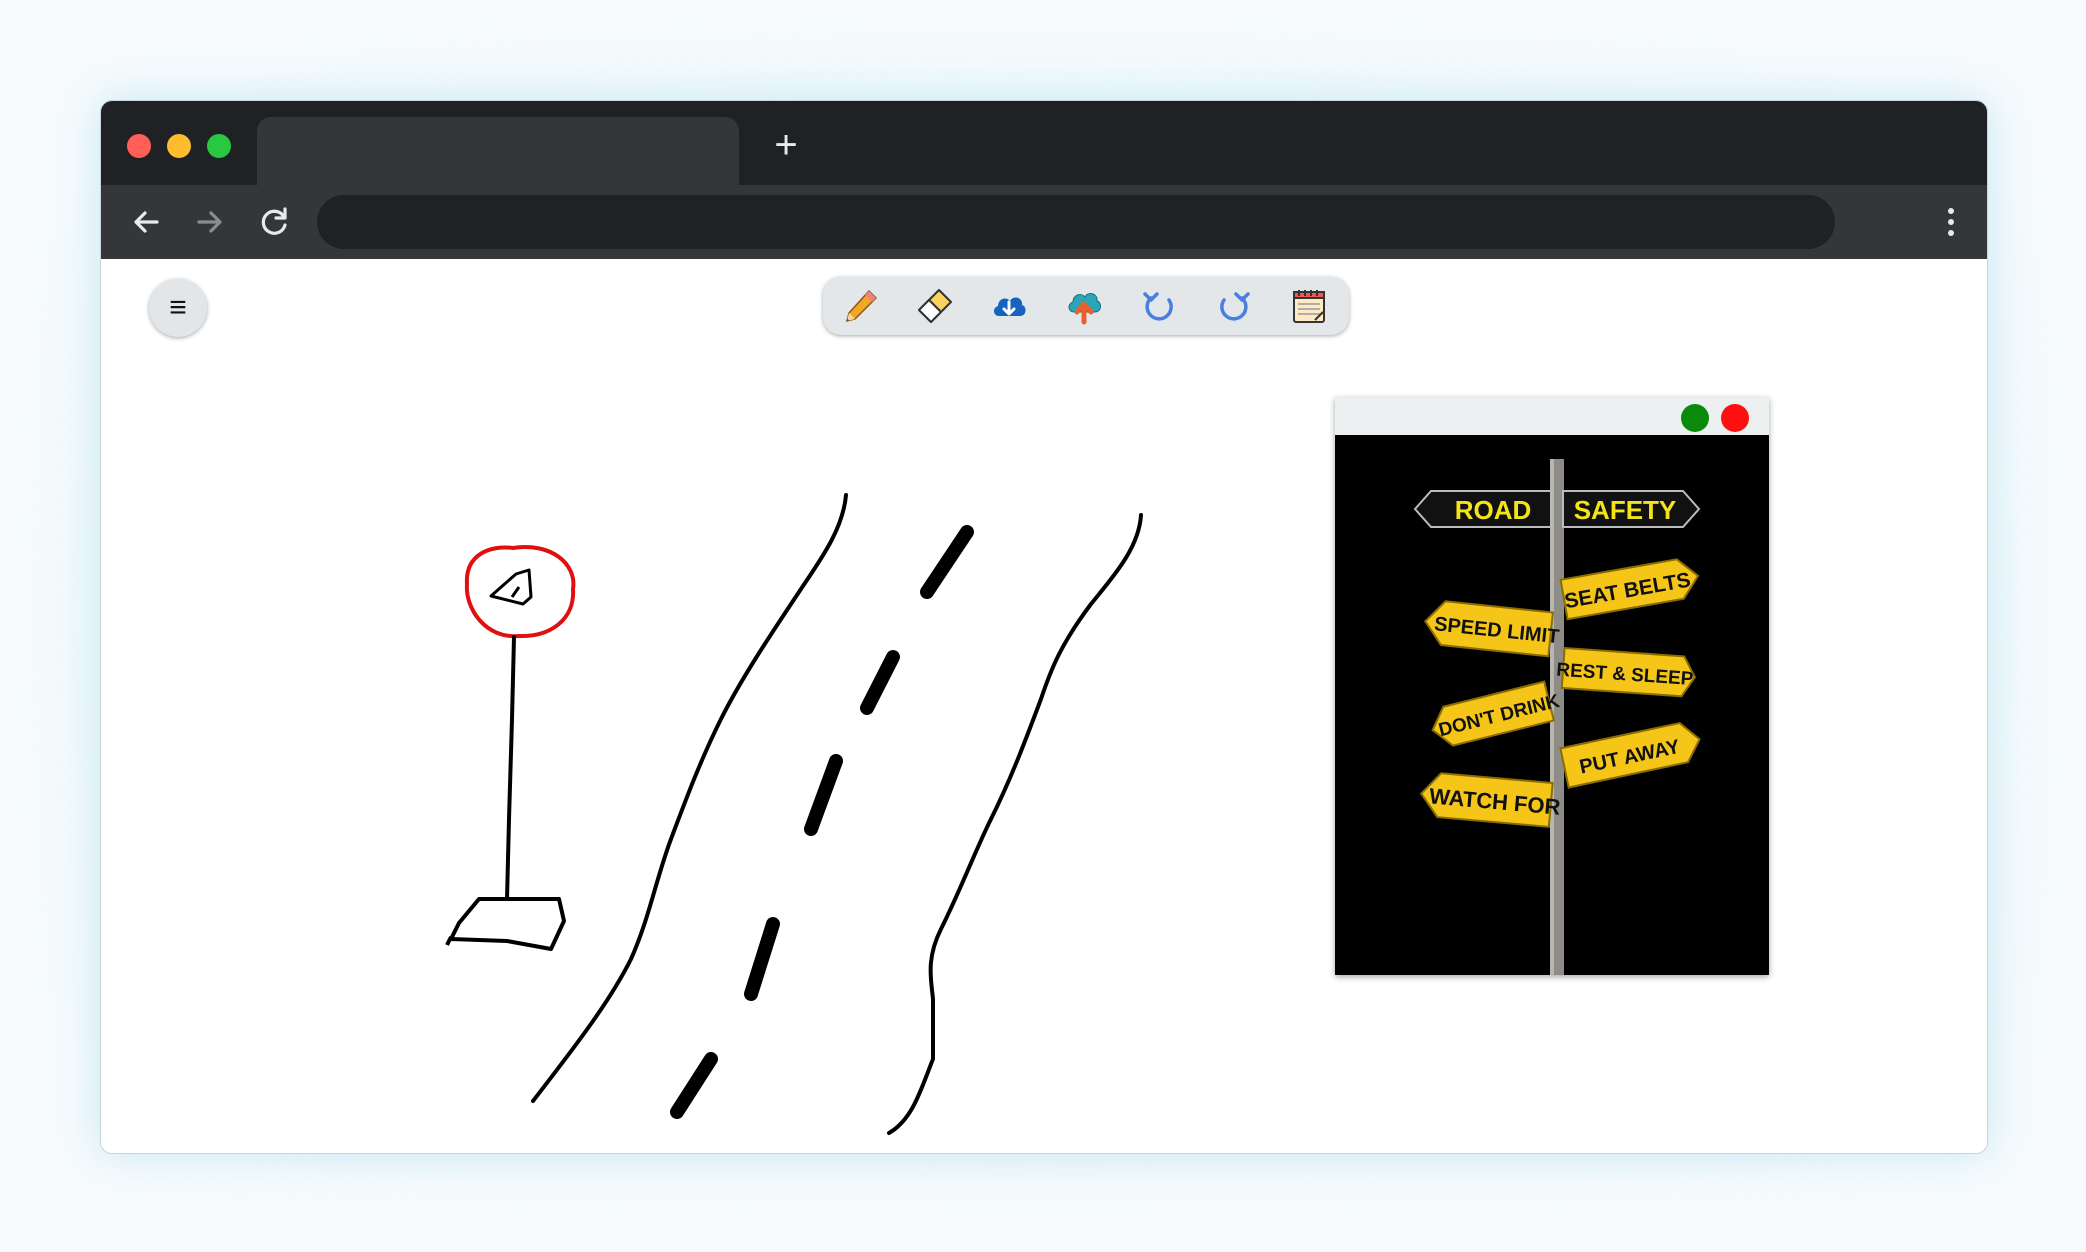 The image size is (2086, 1252). What do you see at coordinates (1015, 824) in the screenshot?
I see `road-right-edge` at bounding box center [1015, 824].